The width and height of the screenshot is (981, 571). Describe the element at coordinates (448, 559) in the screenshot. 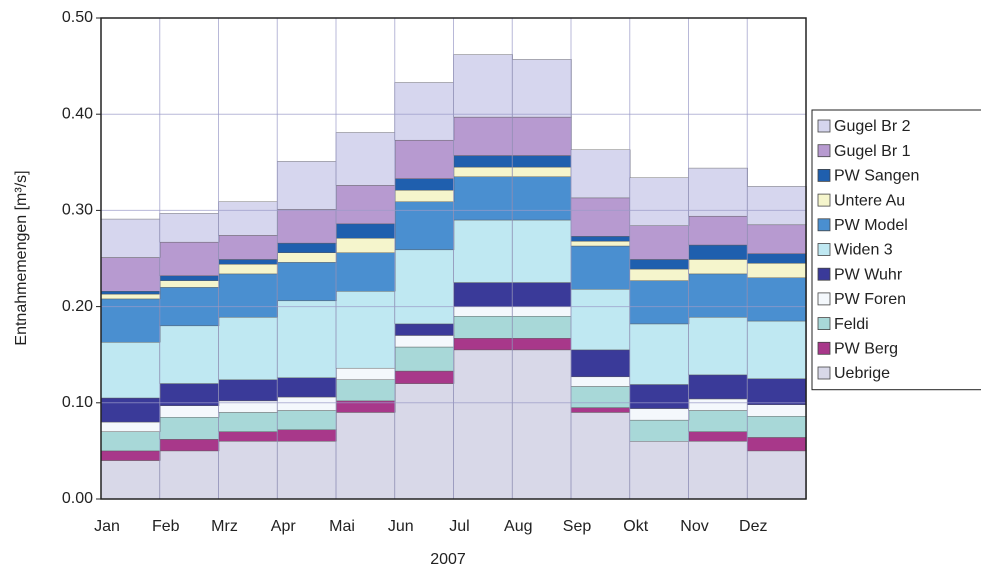

I see `x-axis-label: 2007` at that location.